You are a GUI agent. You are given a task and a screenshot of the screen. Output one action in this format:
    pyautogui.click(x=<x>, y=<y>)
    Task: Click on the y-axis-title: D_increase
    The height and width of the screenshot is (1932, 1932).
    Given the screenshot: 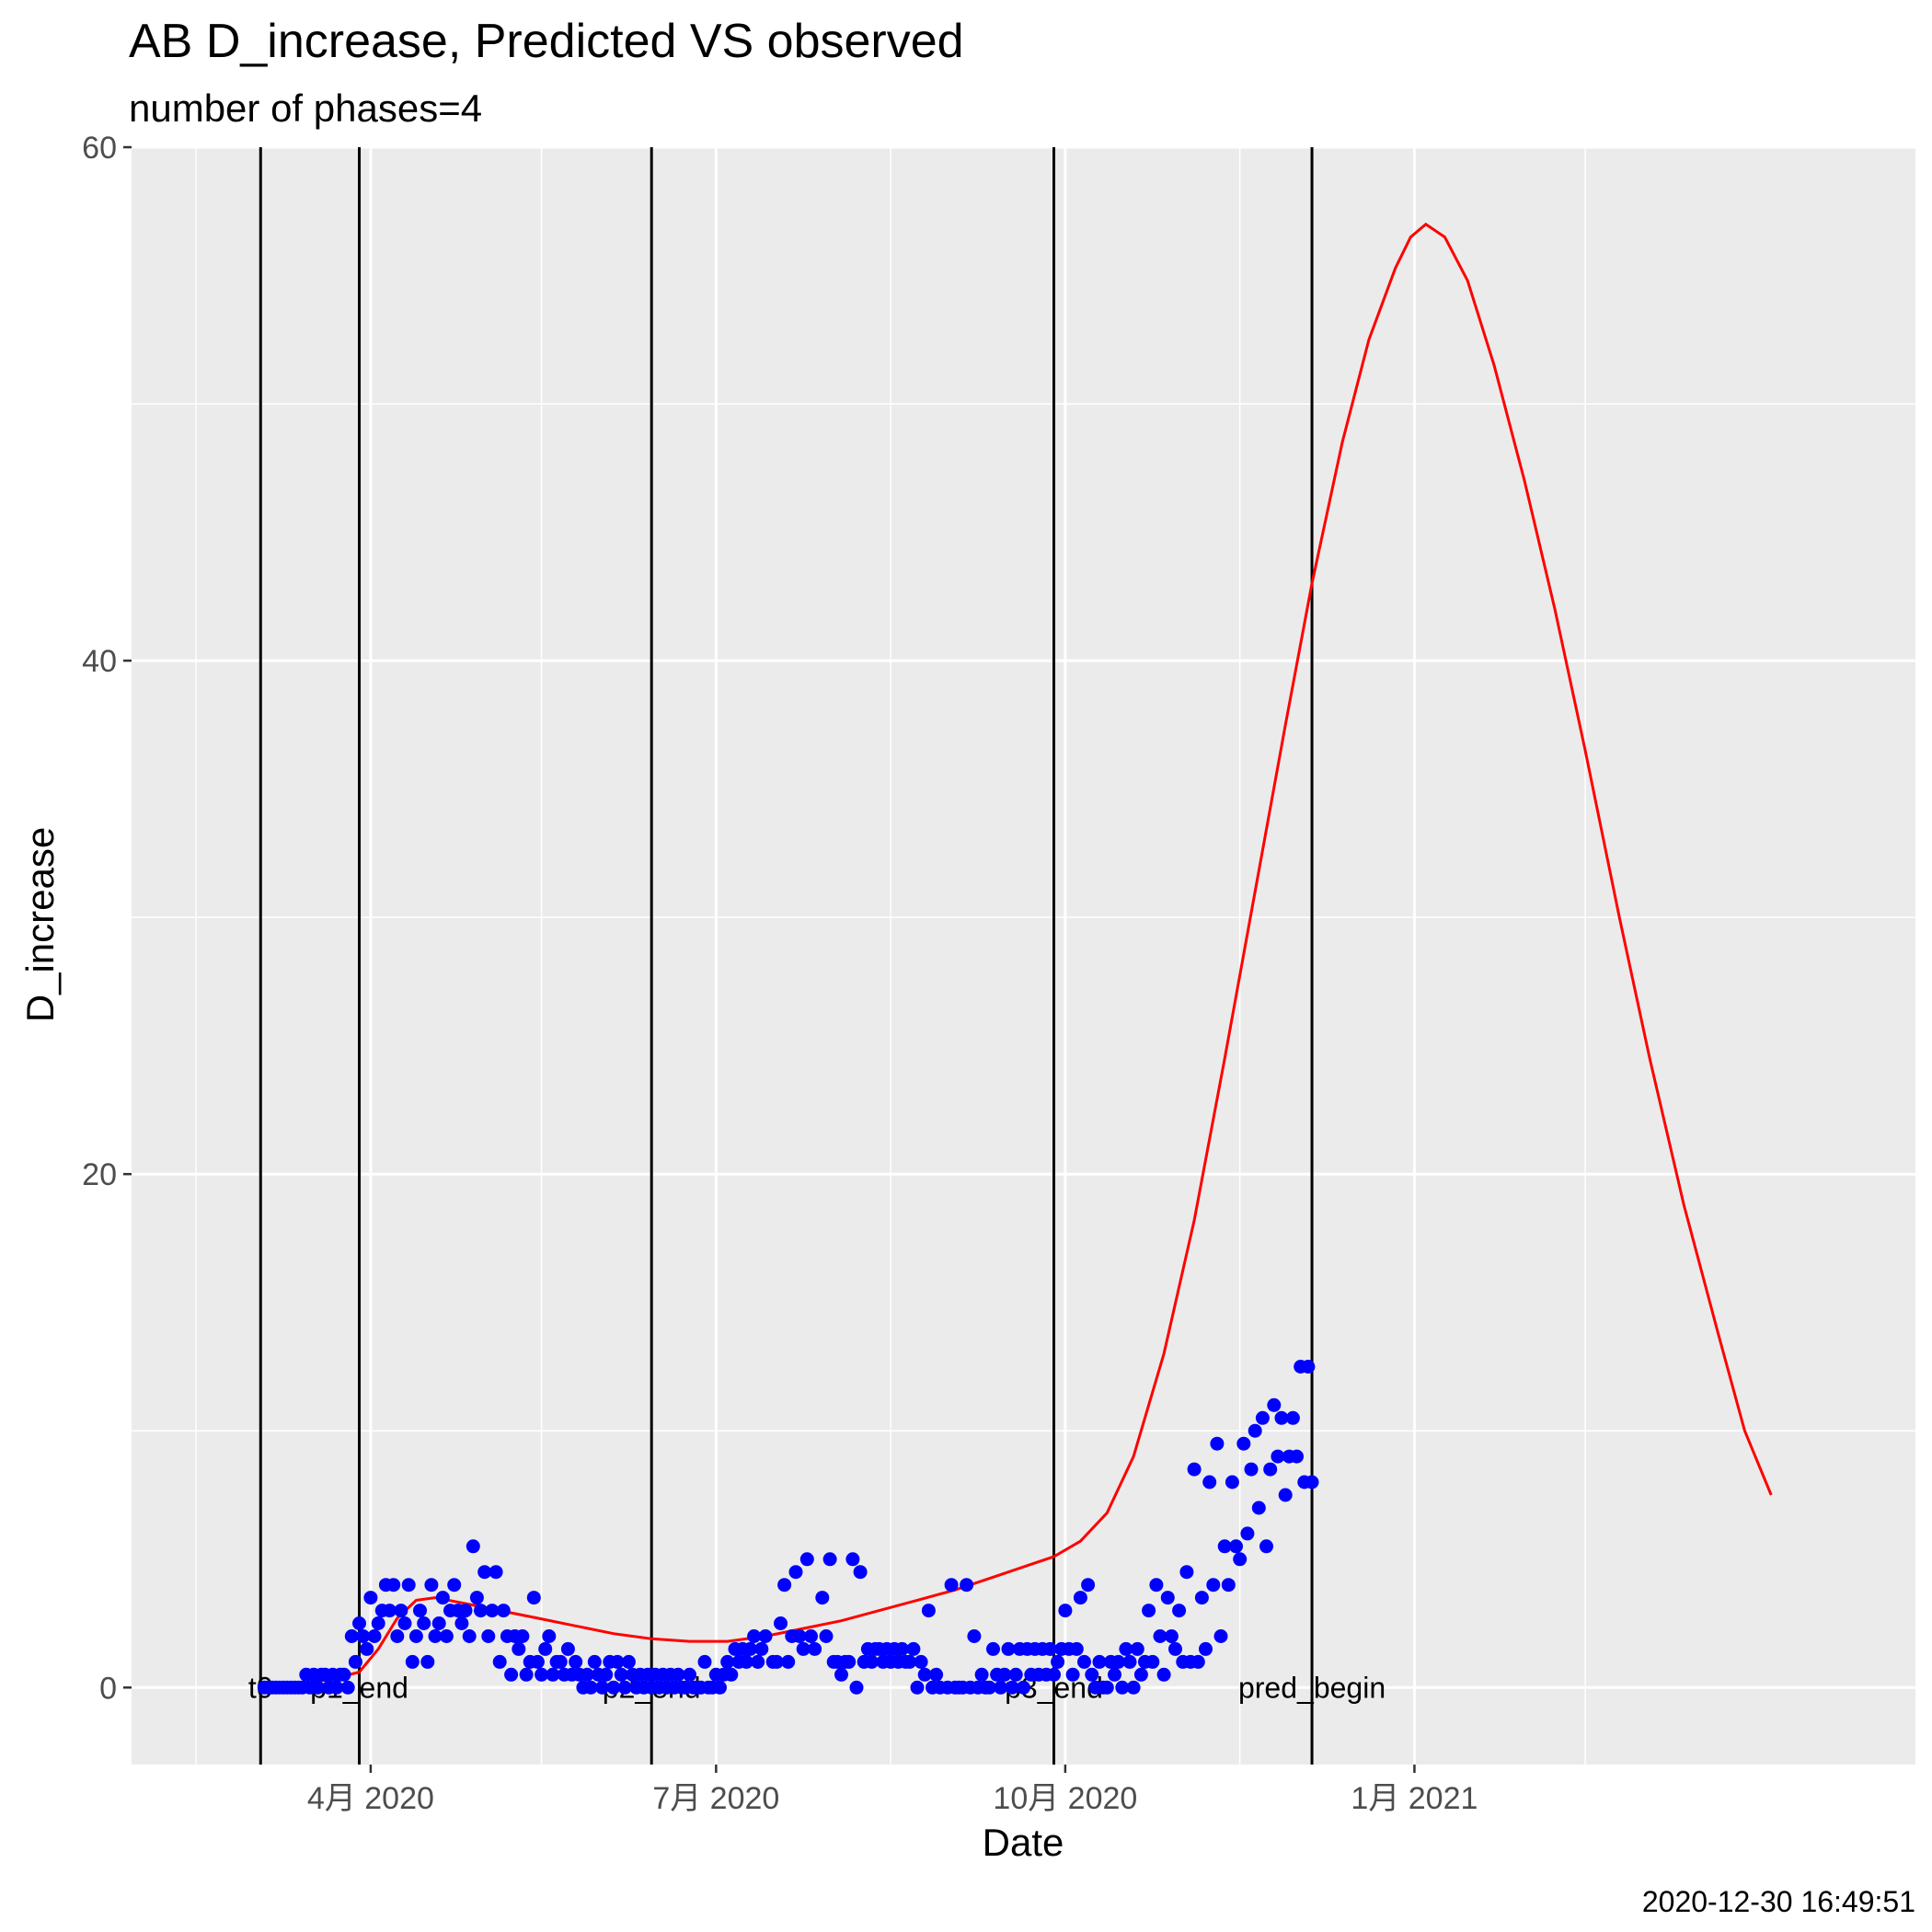 What is the action you would take?
    pyautogui.click(x=40, y=924)
    